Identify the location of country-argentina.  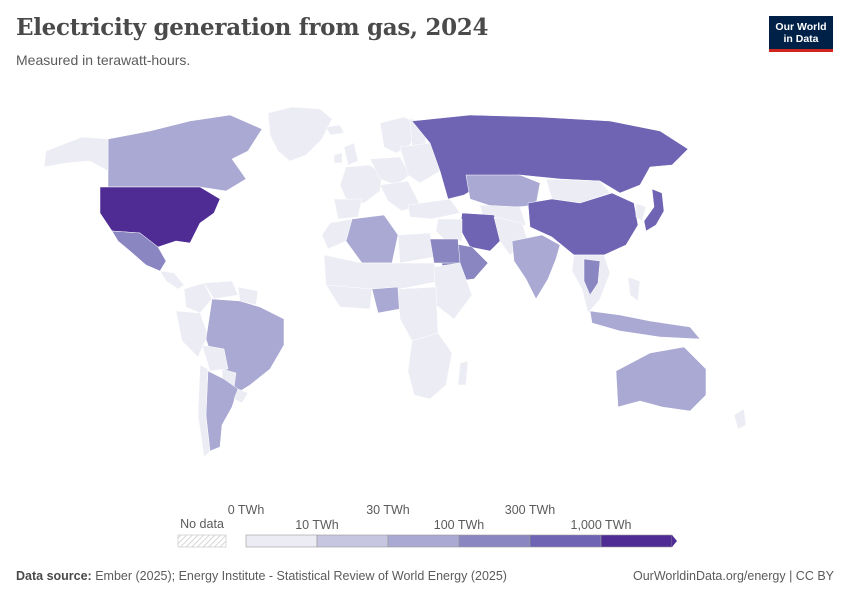
(222, 411).